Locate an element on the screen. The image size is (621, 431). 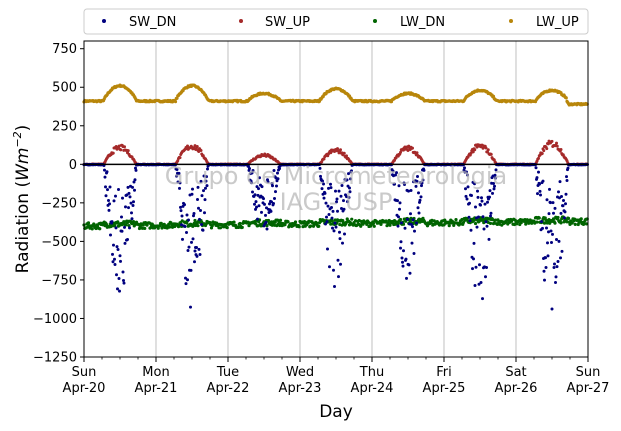
x-tick-label-weekday: Fri is located at coordinates (444, 372).